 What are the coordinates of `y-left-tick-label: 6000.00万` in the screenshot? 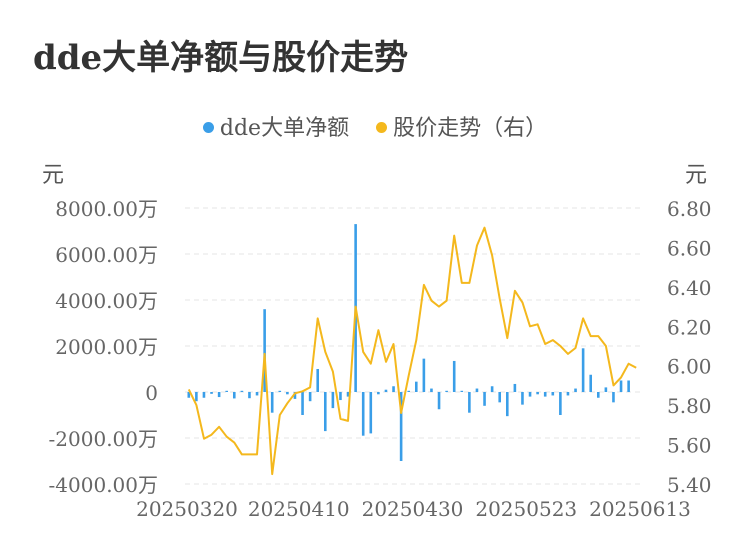 It's located at (106, 255).